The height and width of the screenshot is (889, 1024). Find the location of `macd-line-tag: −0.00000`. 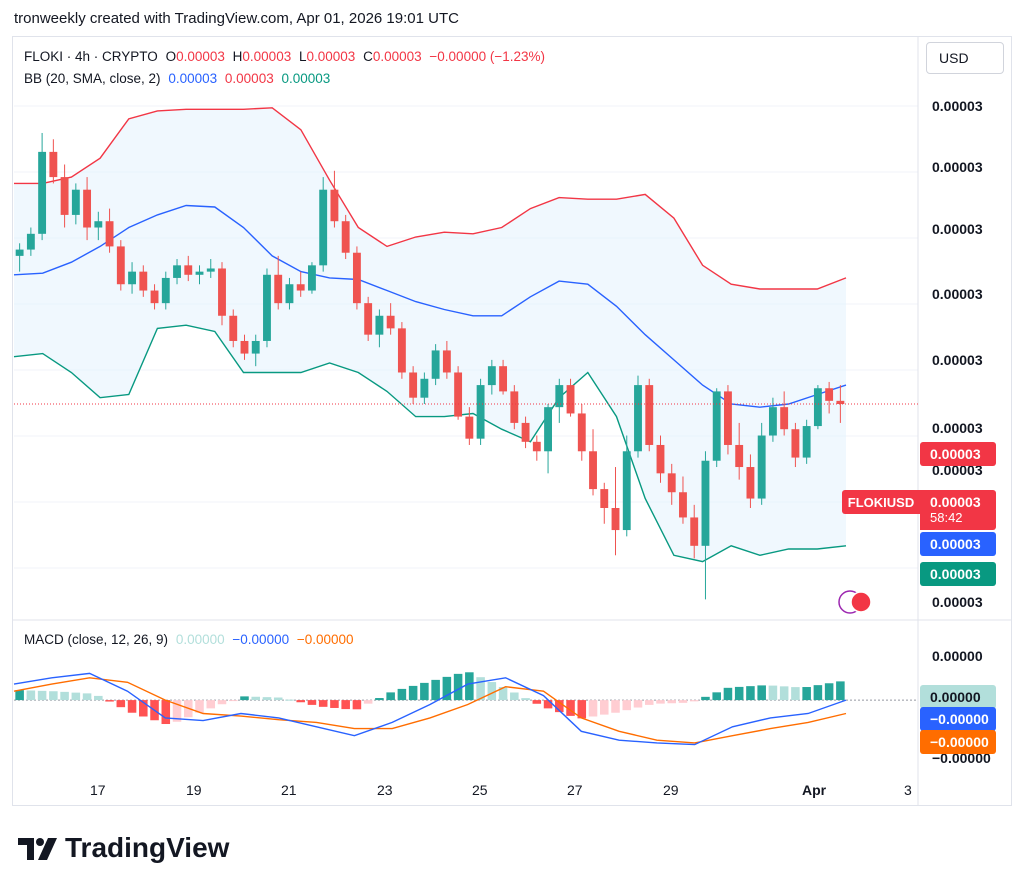

macd-line-tag: −0.00000 is located at coordinates (958, 719).